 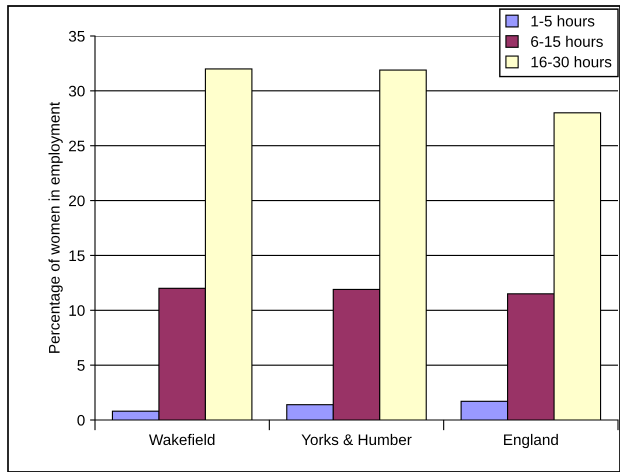 I want to click on y-tick-label: 25, so click(x=77, y=146).